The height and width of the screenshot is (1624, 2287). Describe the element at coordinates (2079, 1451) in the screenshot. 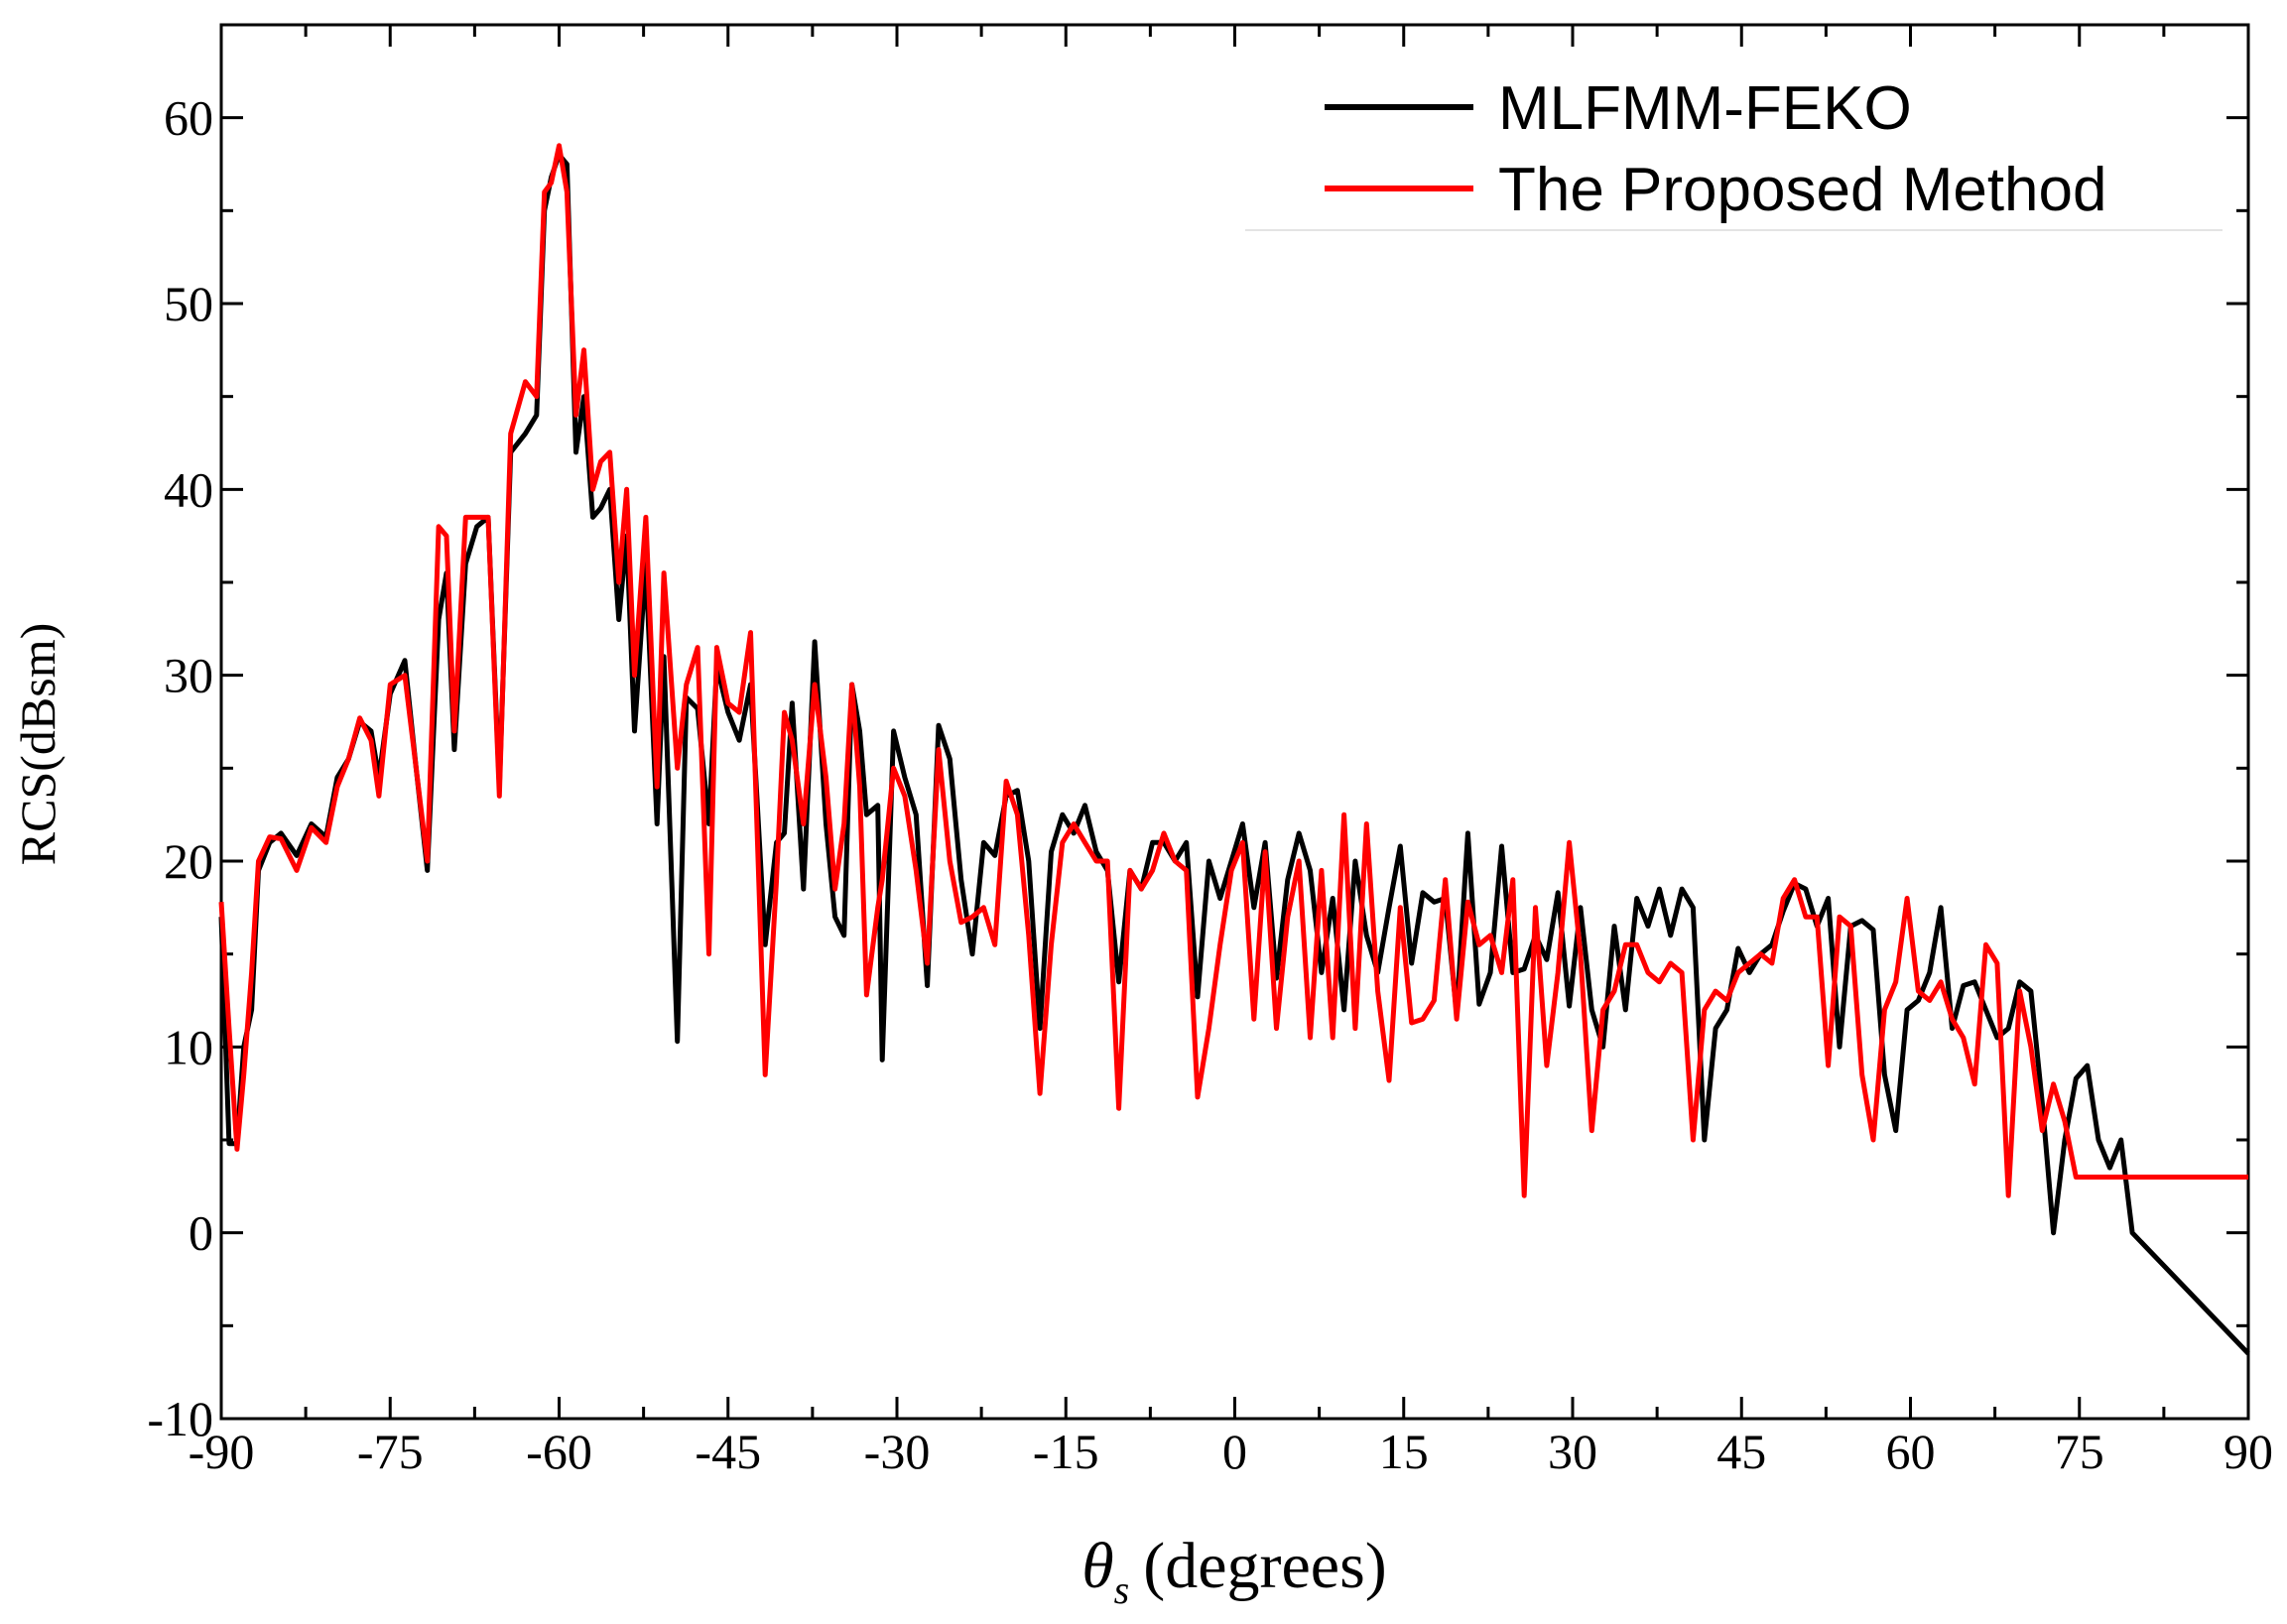

I see `x-tick-label: 75` at that location.